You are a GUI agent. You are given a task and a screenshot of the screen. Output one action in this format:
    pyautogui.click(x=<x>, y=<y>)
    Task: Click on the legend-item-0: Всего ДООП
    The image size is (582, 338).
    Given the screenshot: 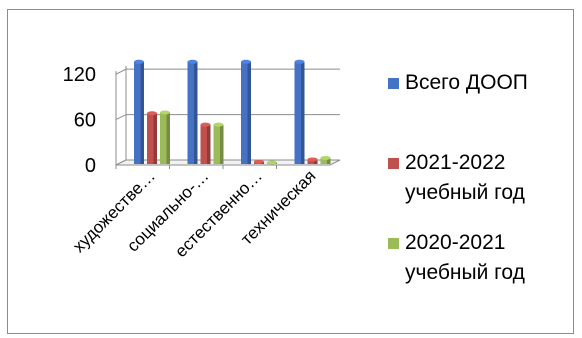 What is the action you would take?
    pyautogui.click(x=458, y=83)
    